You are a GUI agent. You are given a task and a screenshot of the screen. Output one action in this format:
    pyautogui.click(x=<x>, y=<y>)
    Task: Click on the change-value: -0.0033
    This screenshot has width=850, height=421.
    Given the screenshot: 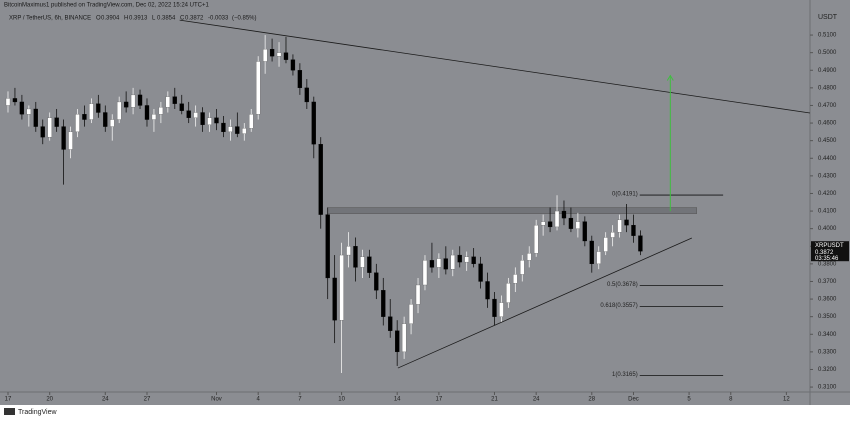 What is the action you would take?
    pyautogui.click(x=218, y=19)
    